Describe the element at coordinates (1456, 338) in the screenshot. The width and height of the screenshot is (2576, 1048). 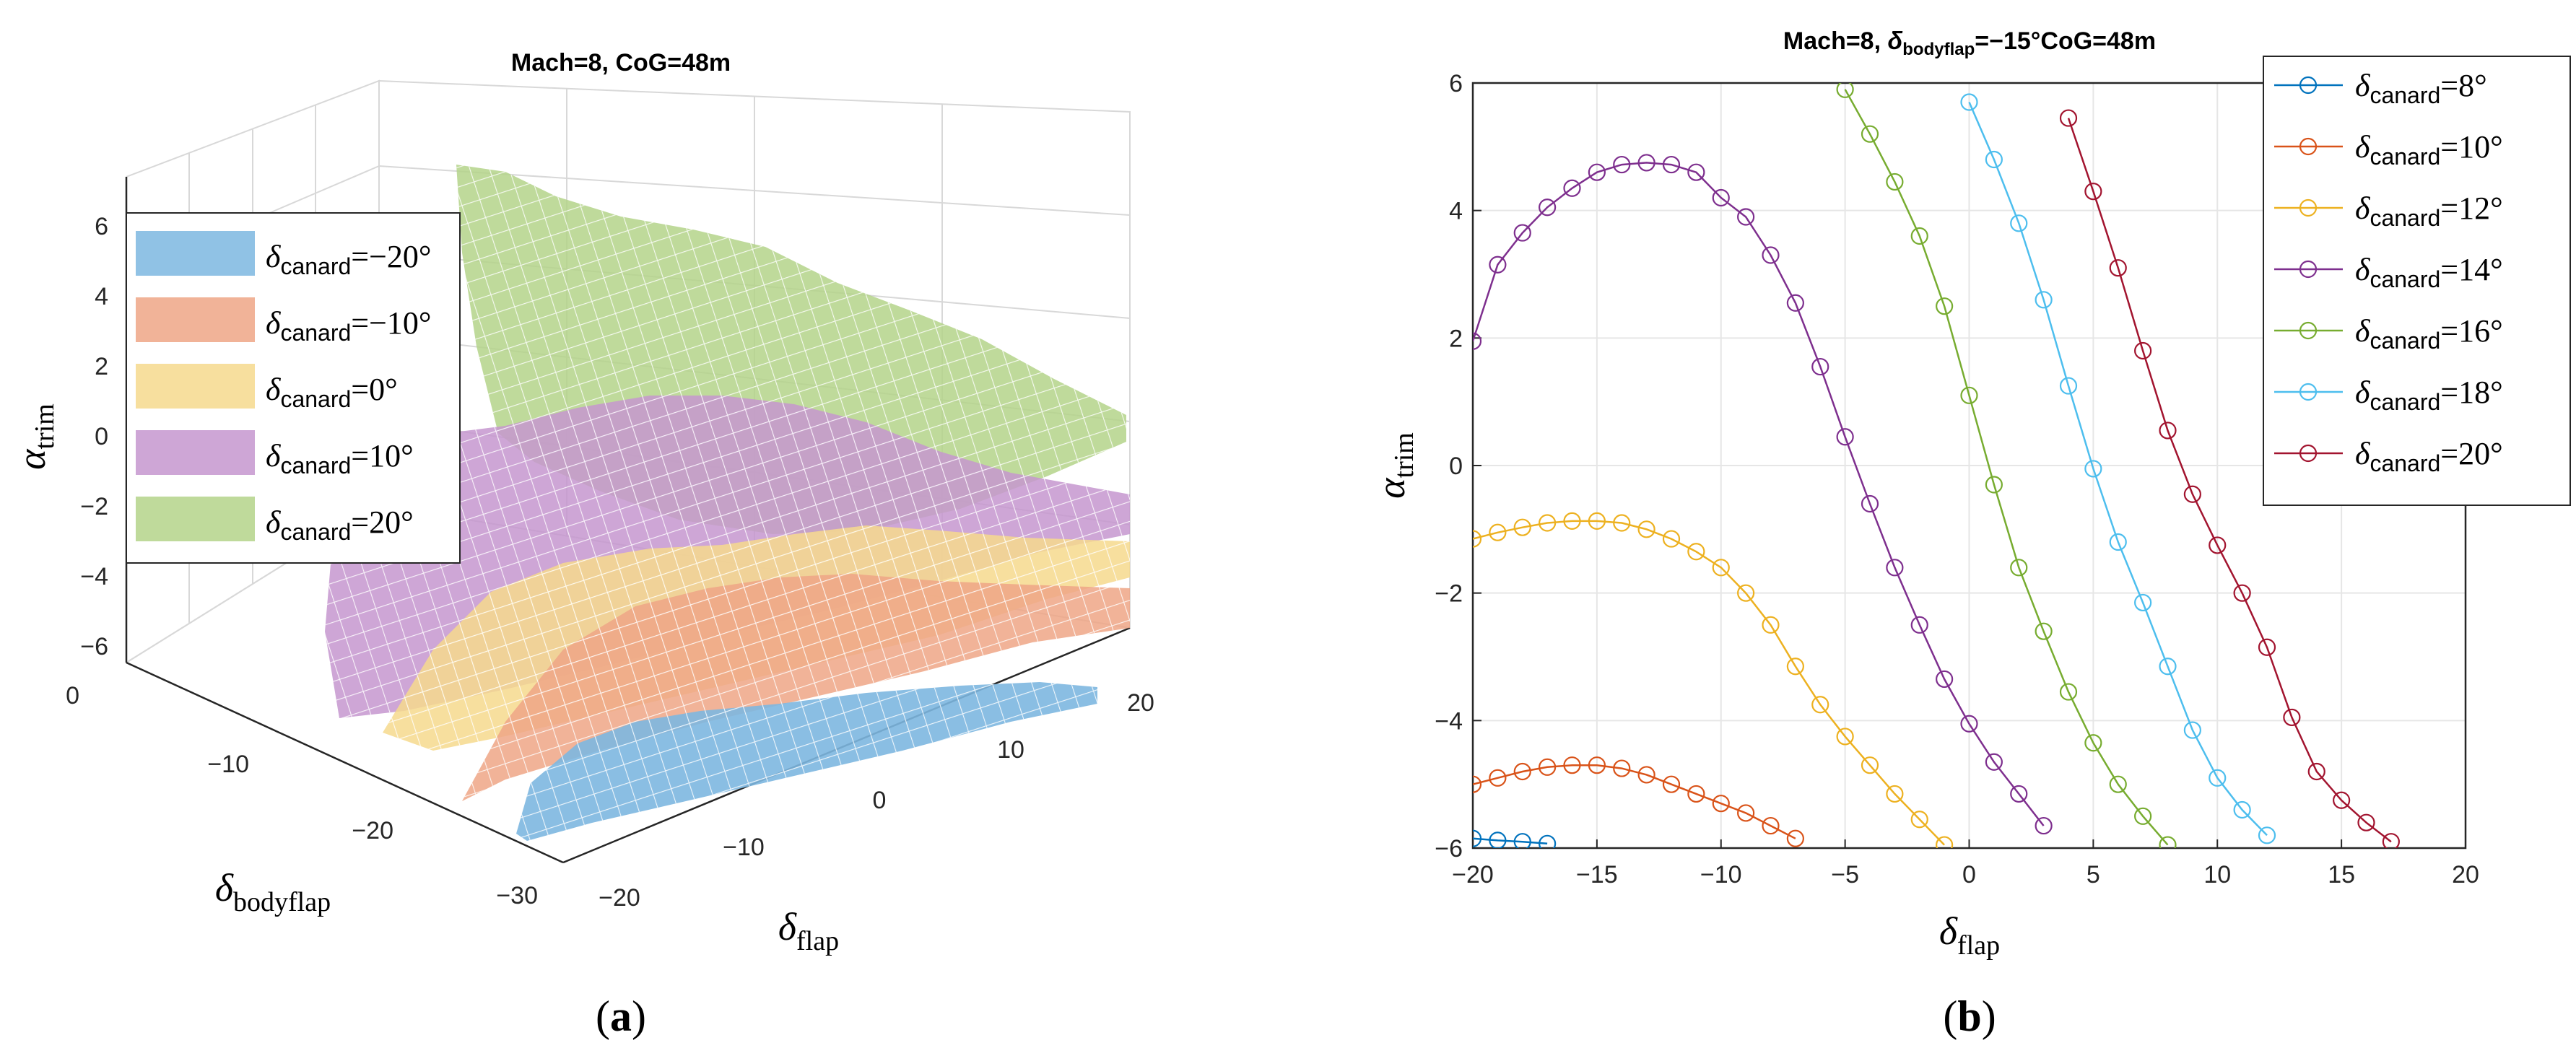
I see `y-tick-label: 2` at that location.